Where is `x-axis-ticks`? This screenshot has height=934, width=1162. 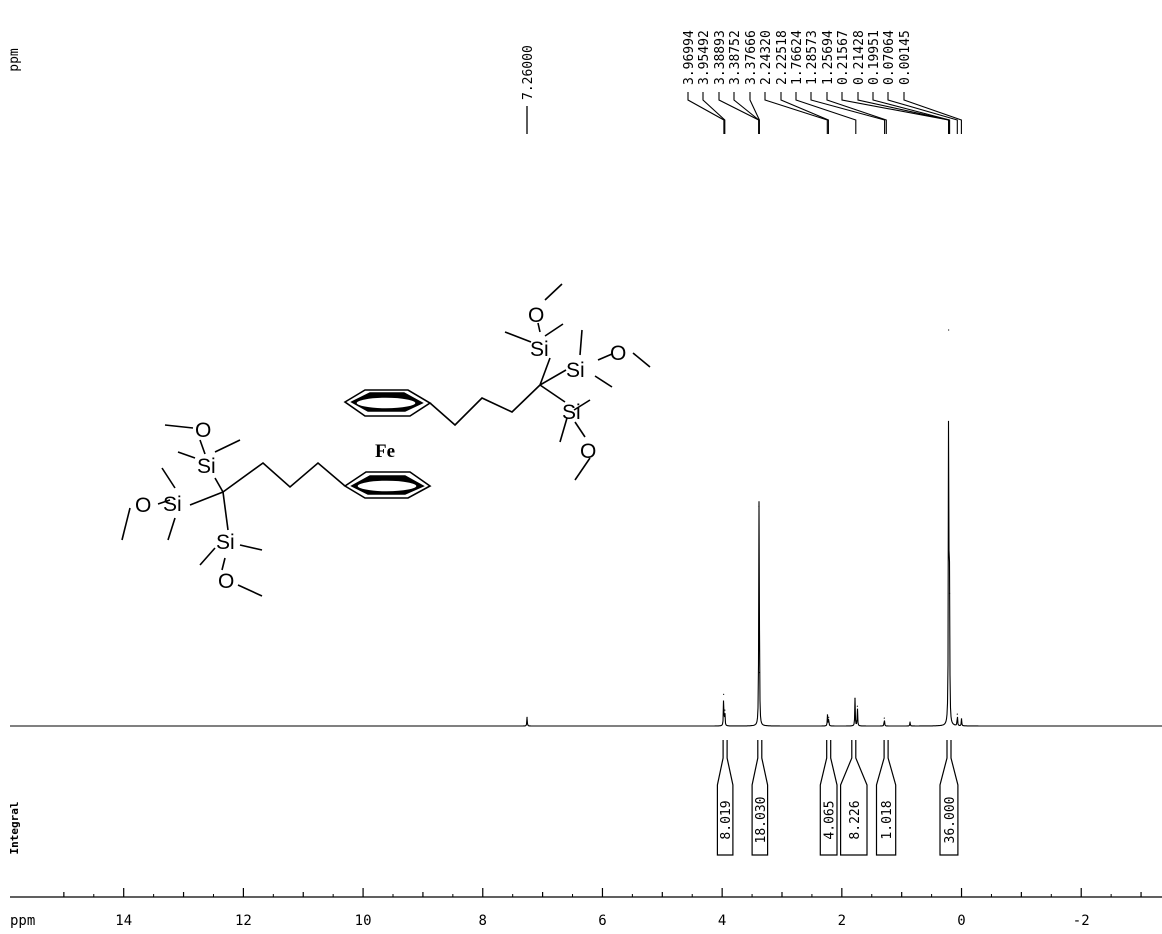 x-axis-ticks is located at coordinates (602, 892).